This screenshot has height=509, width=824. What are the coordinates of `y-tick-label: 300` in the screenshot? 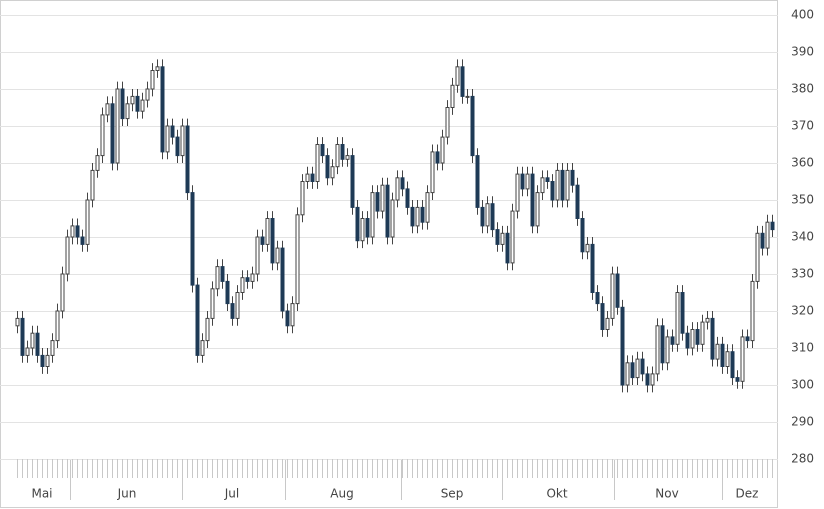 It's located at (802, 385).